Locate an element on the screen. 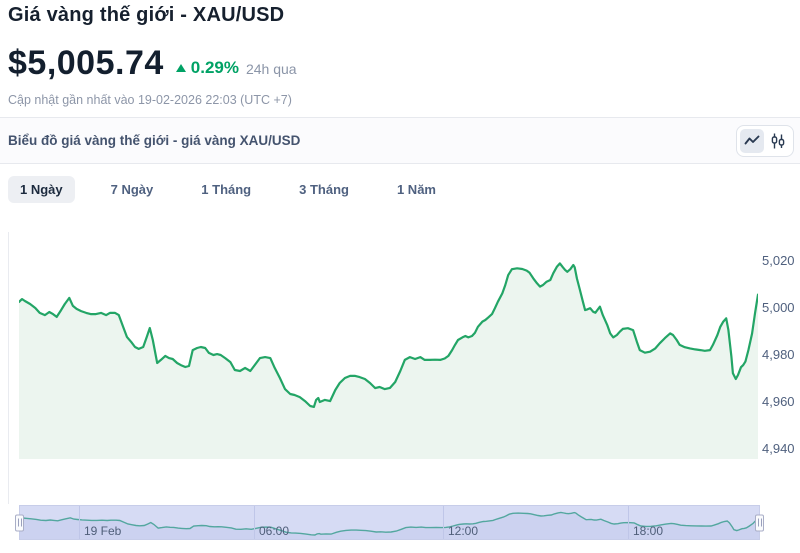 The height and width of the screenshot is (553, 800). range-tabs: 1 Ngày 7 Ngày 1 Tháng 3 Tháng 1 Năm is located at coordinates (228, 189).